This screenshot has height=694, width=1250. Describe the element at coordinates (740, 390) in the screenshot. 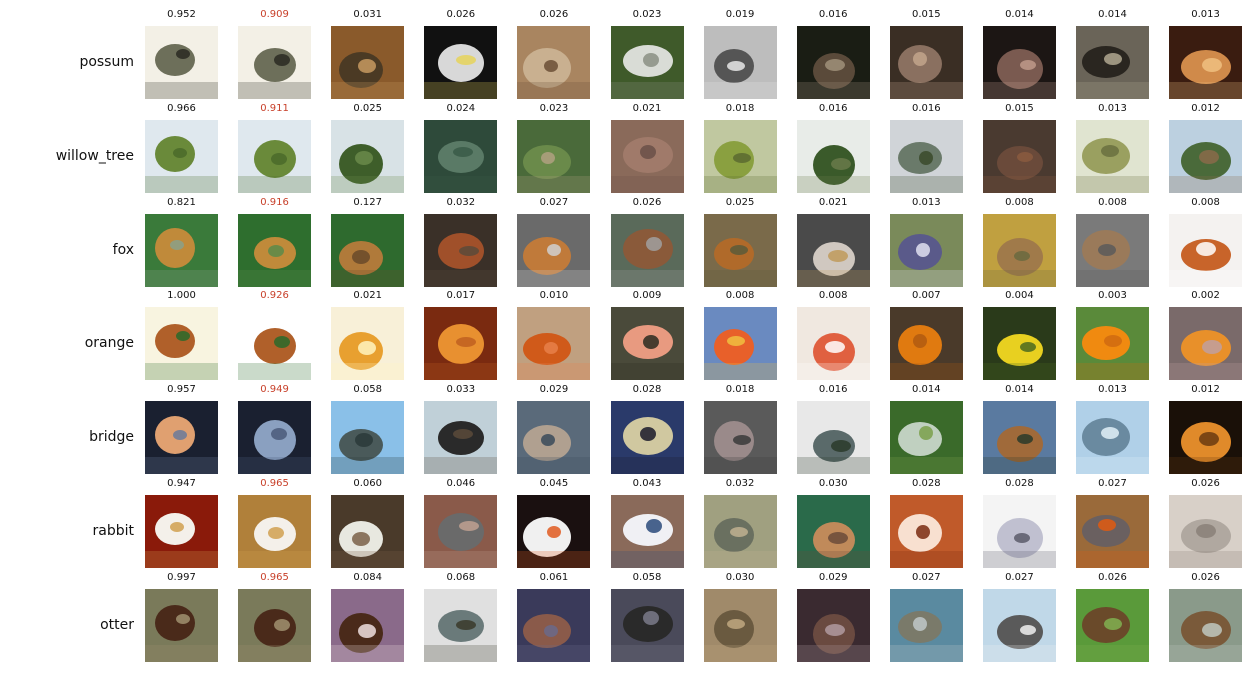

I see `similarity-score: 0.018` at that location.